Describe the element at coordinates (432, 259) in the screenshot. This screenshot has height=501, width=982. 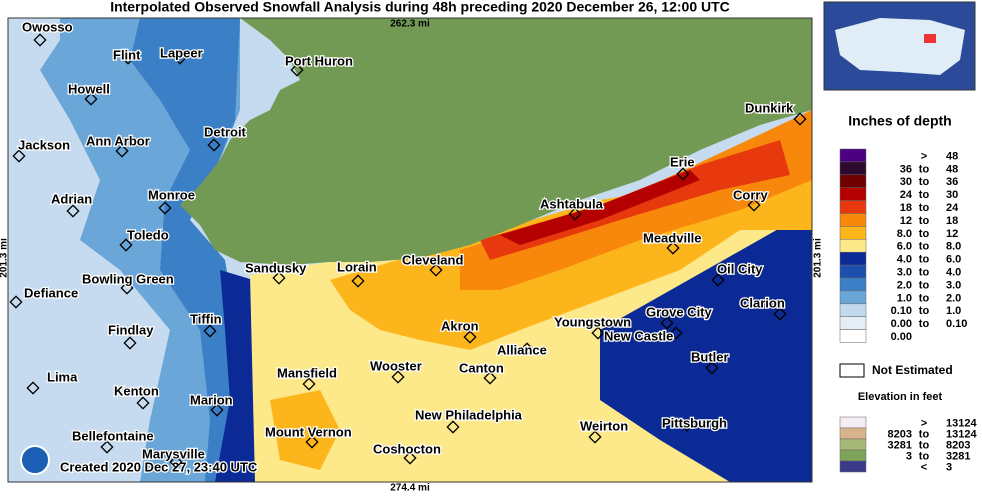
I see `city-label: Cleveland` at that location.